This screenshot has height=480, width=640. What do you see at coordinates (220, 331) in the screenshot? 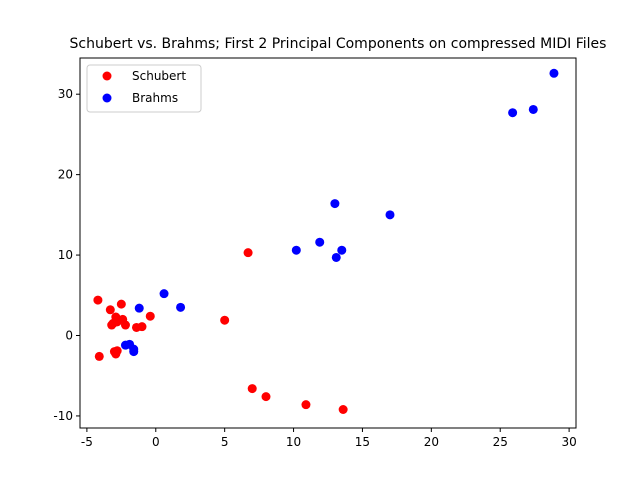
I see `series-schubert` at bounding box center [220, 331].